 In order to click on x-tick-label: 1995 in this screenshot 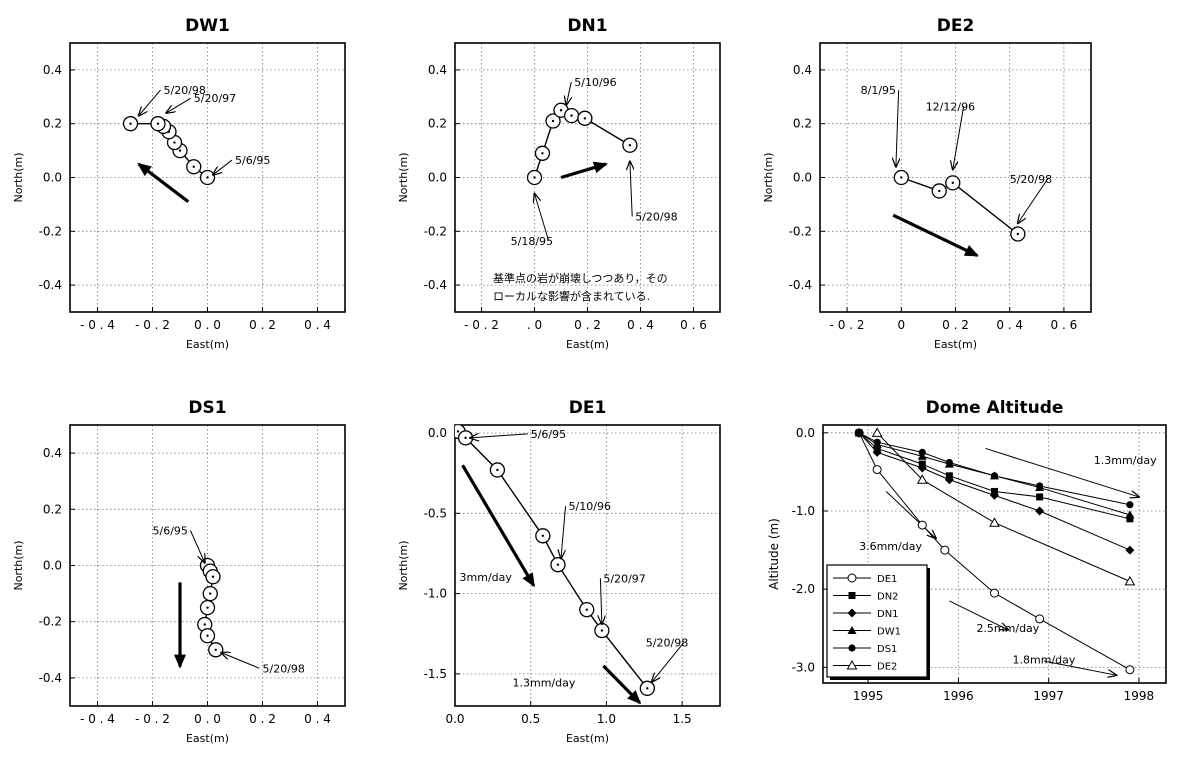, I will do `click(868, 696)`.